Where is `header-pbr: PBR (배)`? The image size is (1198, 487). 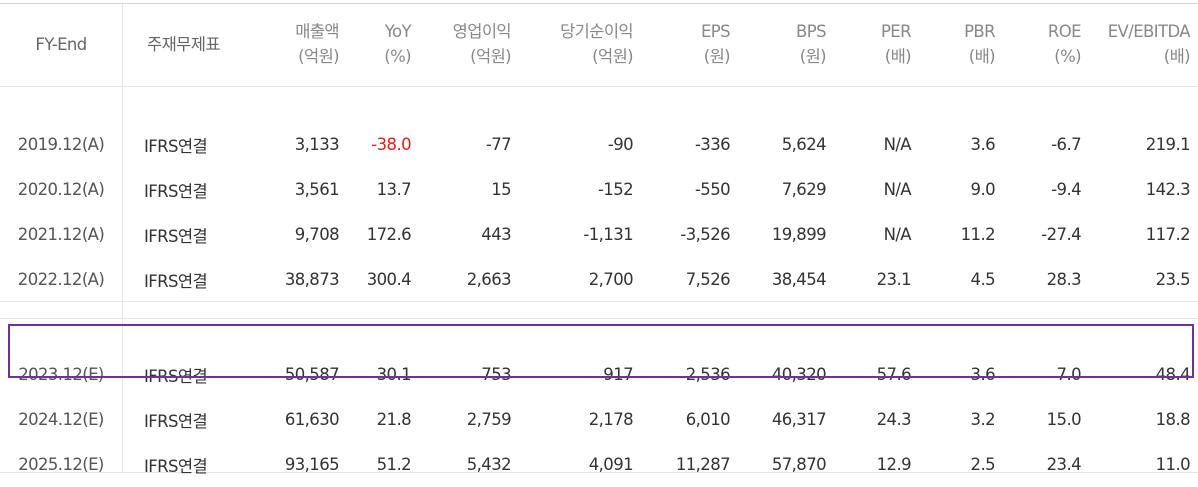
header-pbr: PBR (배) is located at coordinates (980, 44).